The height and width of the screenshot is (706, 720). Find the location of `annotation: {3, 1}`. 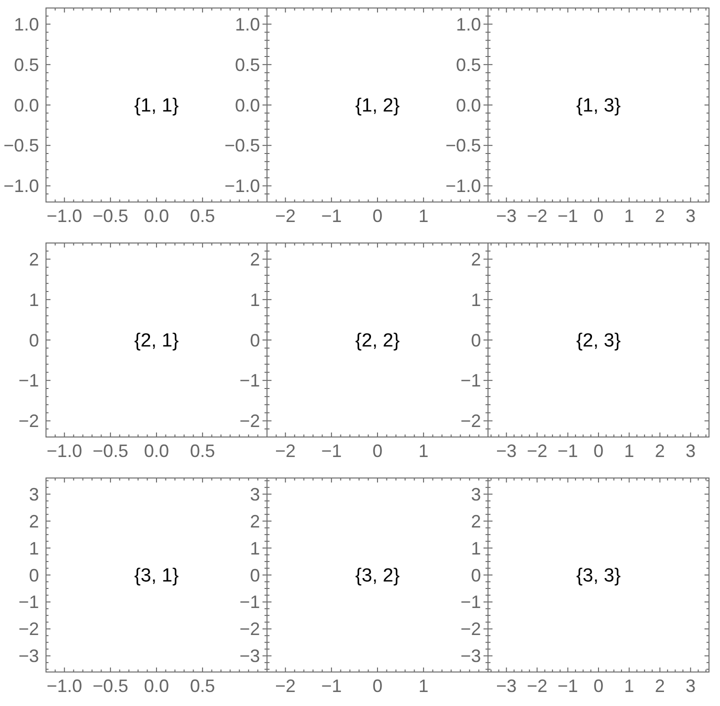

annotation: {3, 1} is located at coordinates (156, 576).